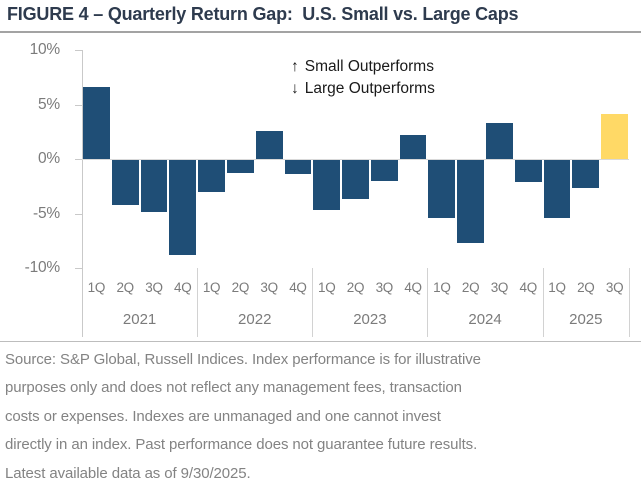  Describe the element at coordinates (528, 171) in the screenshot. I see `bar-4Q-2024` at that location.